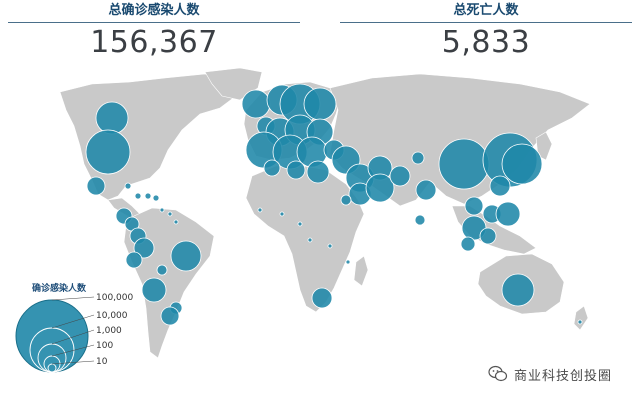  Describe the element at coordinates (563, 376) in the screenshot. I see `watermark-text: 商业科技创投圈` at that location.